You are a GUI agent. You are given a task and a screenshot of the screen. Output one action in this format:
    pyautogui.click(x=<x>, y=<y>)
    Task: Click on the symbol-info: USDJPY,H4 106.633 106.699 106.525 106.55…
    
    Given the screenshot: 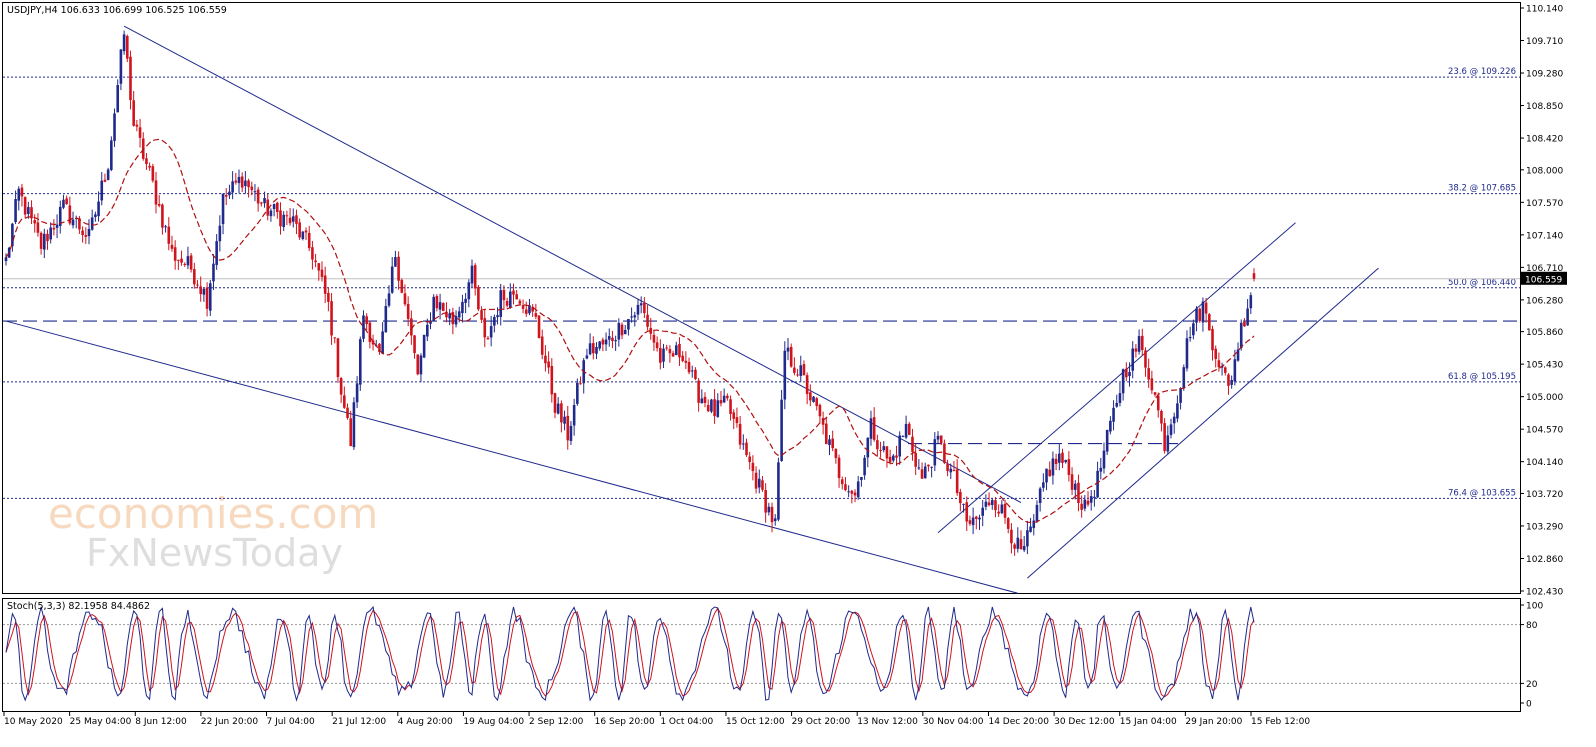 What is the action you would take?
    pyautogui.click(x=117, y=10)
    